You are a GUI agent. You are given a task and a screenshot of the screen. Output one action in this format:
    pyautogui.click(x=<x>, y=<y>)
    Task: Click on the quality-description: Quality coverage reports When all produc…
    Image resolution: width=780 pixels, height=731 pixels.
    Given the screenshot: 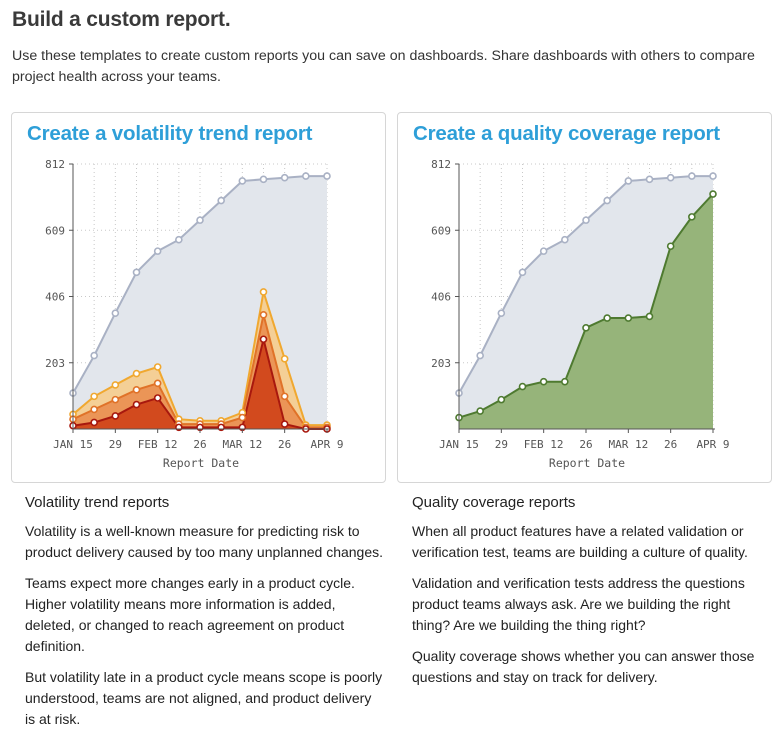 What is the action you would take?
    pyautogui.click(x=592, y=595)
    